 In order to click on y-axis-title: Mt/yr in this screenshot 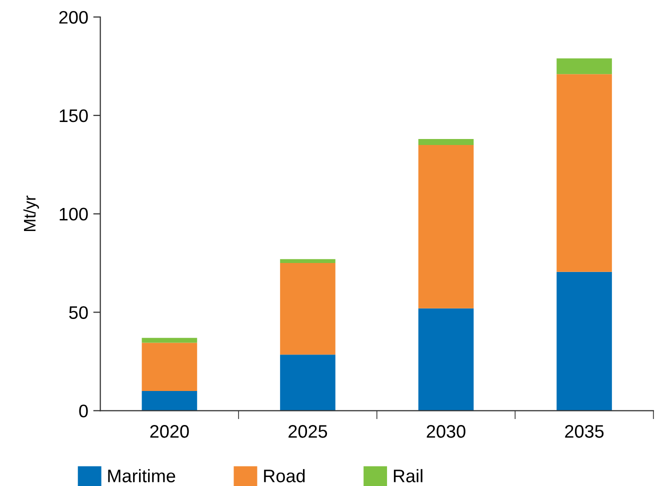, I will do `click(31, 213)`.